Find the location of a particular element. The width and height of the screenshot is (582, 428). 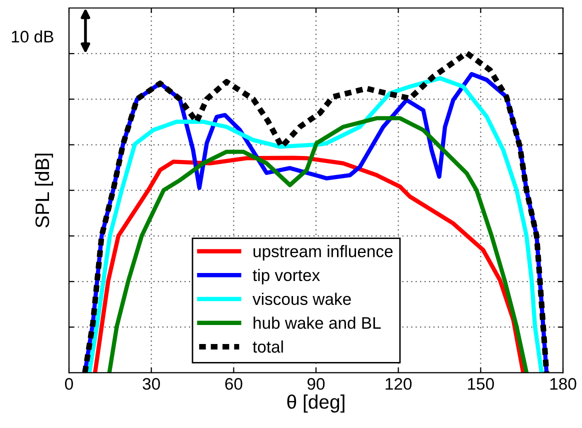

y-axis-title: SPL [dB] is located at coordinates (44, 191).